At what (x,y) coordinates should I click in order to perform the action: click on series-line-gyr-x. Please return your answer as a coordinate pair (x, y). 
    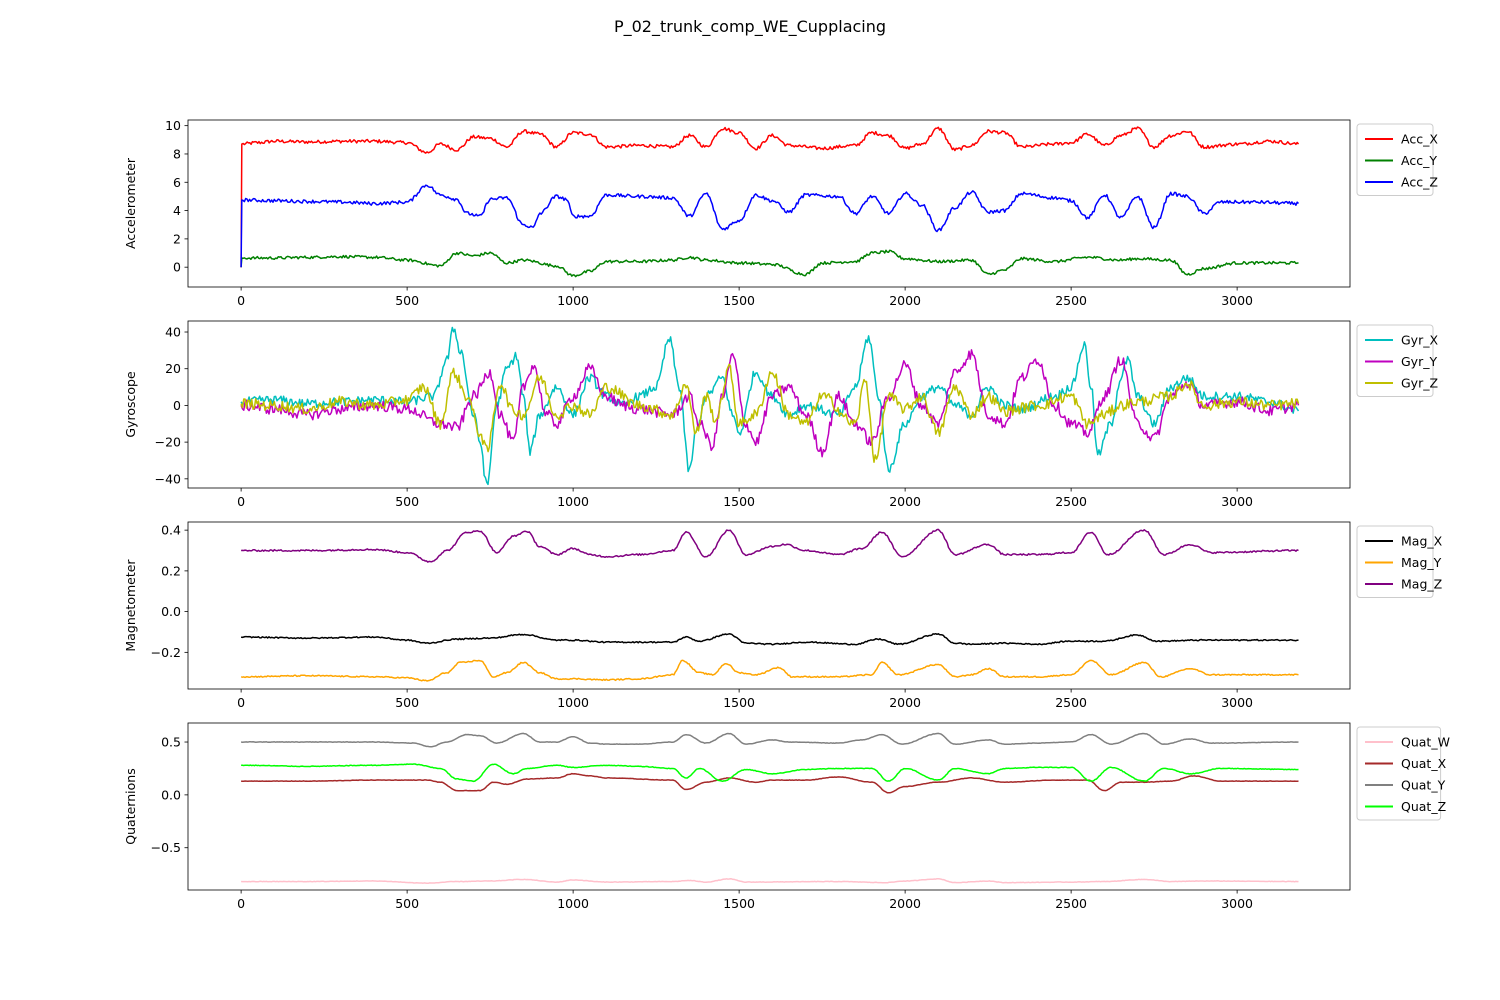
    Looking at the image, I should click on (770, 406).